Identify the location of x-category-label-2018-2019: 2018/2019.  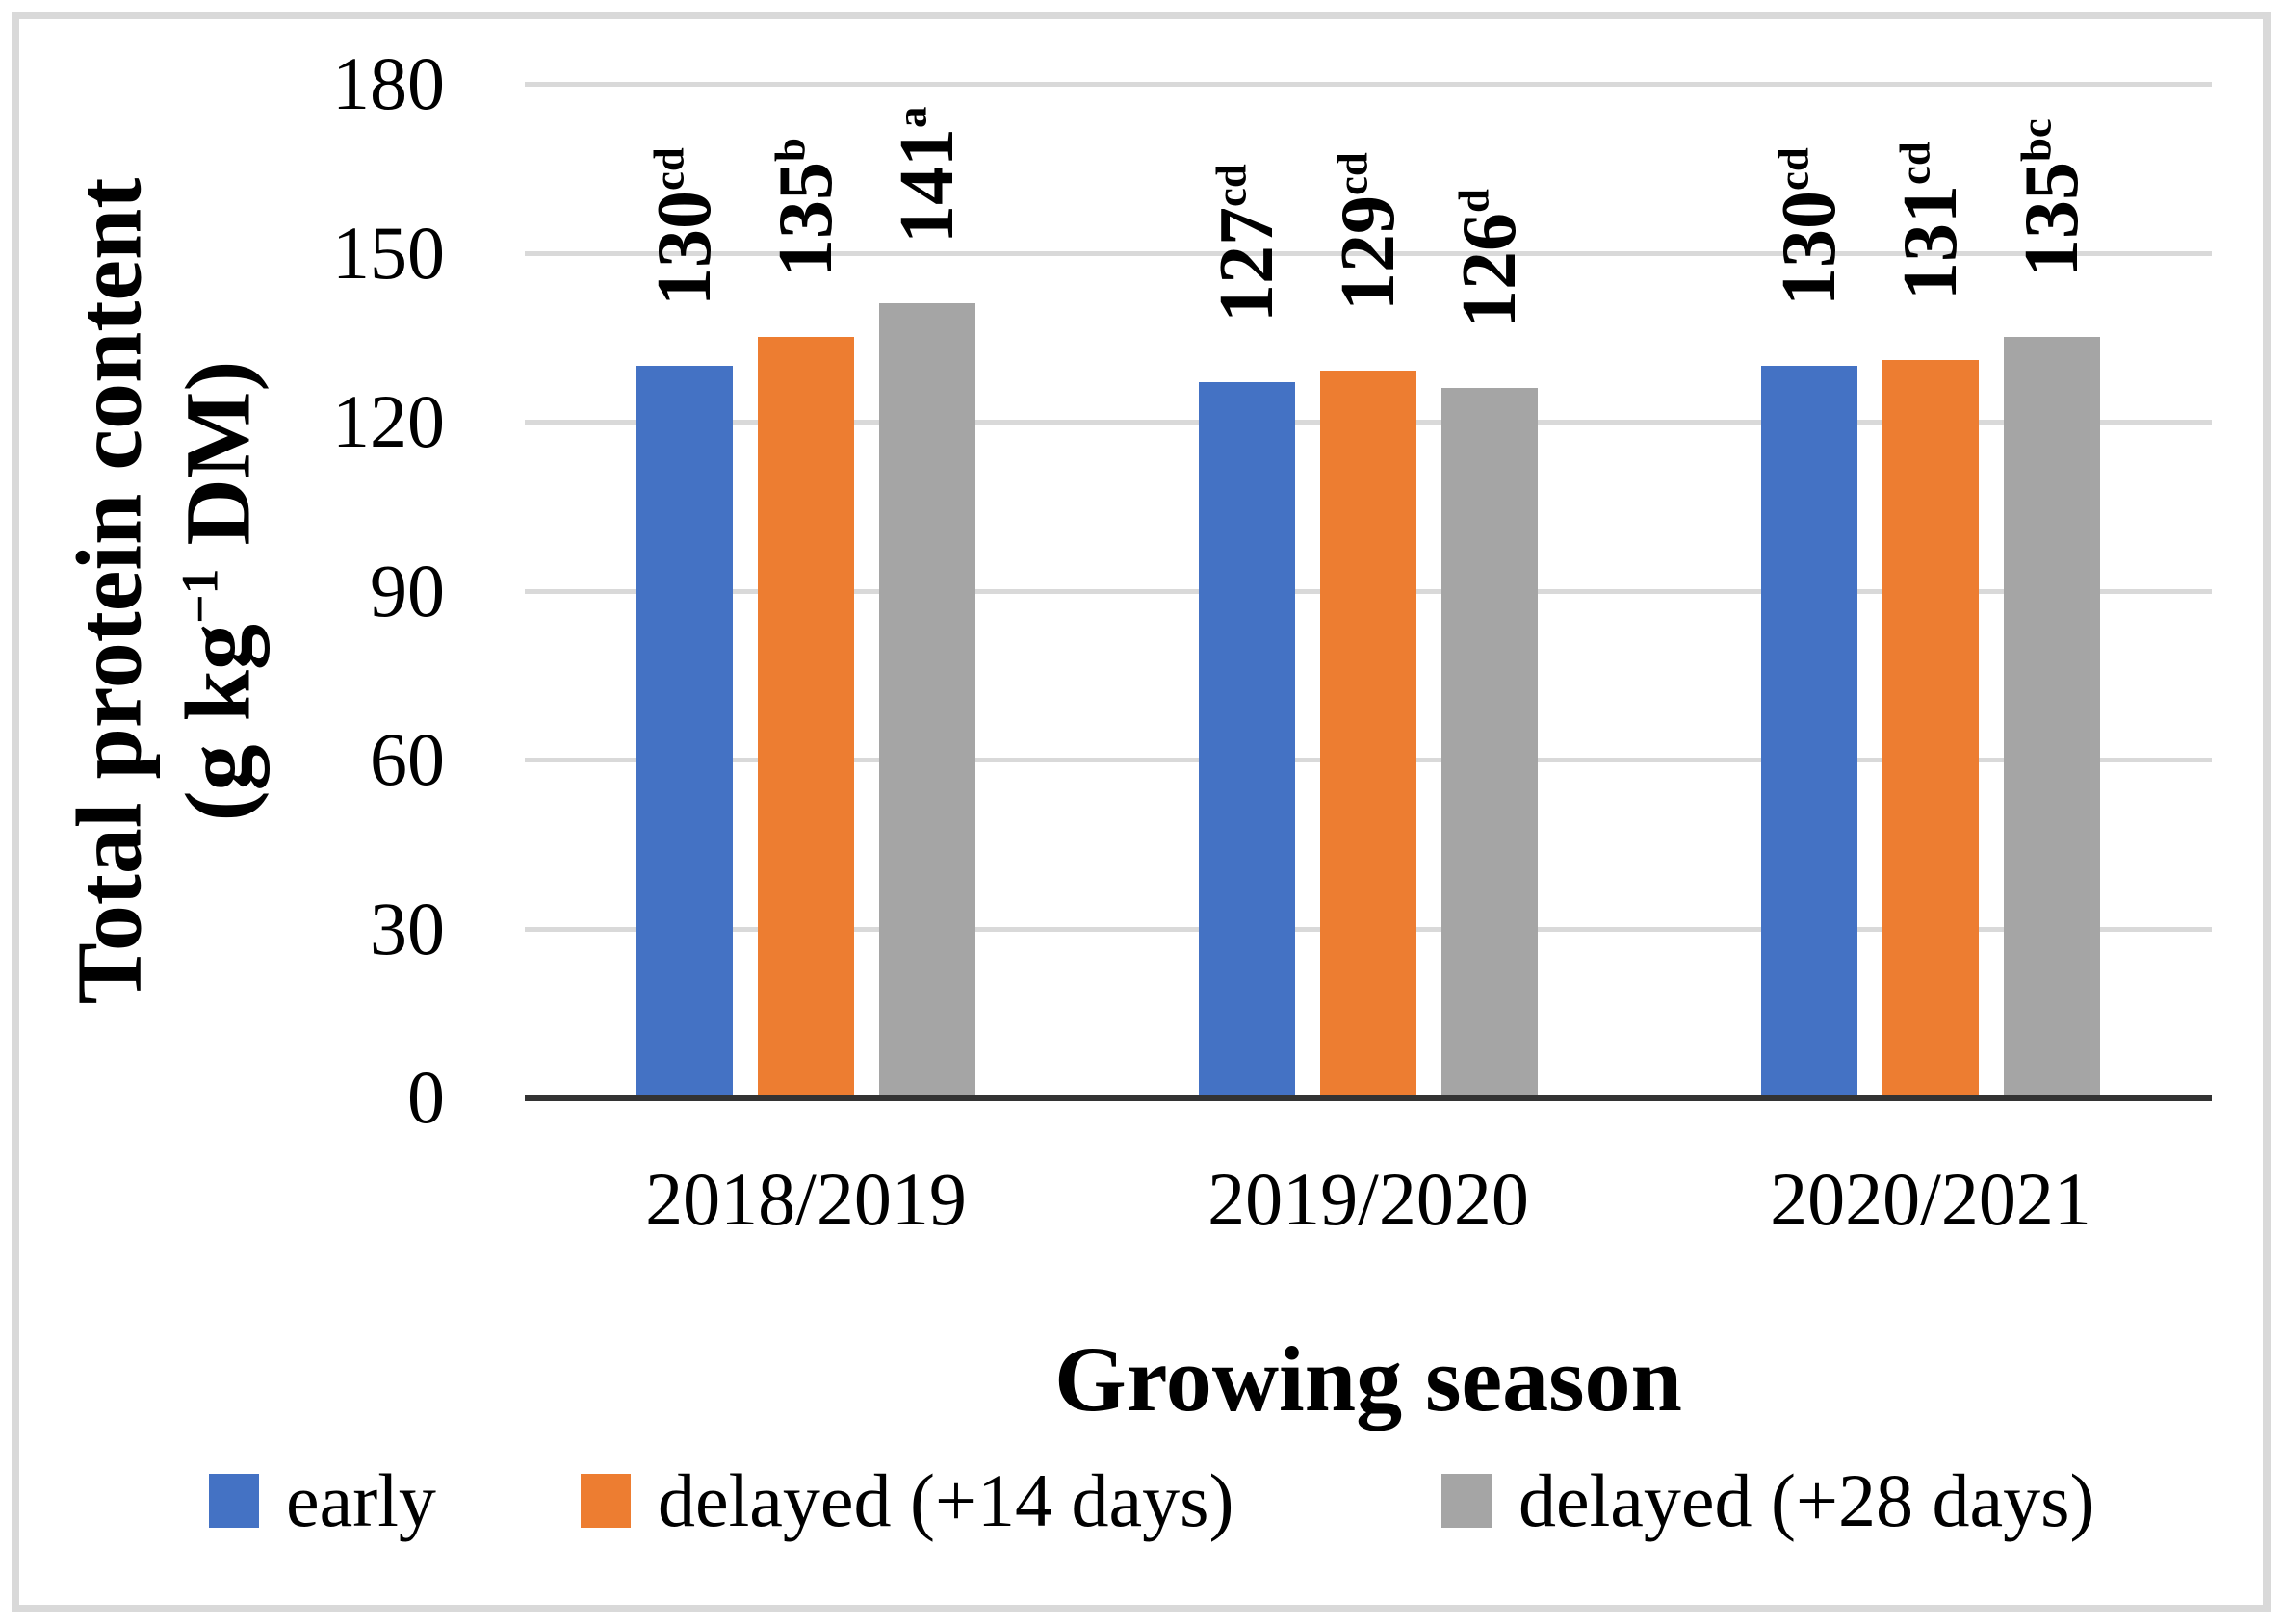
(806, 1199).